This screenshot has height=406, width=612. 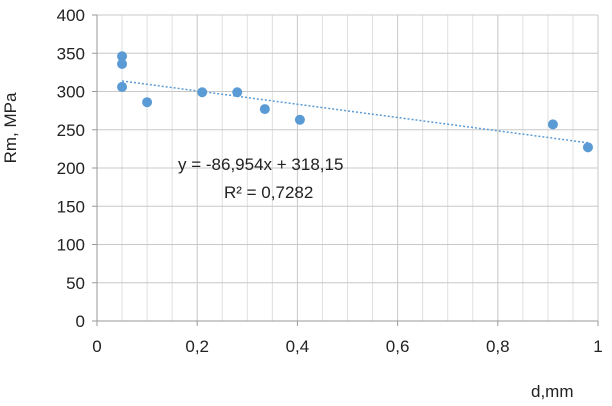 I want to click on x-tick-labels: 0 0,2 0,4 0,6 0,8 1, so click(x=347, y=346).